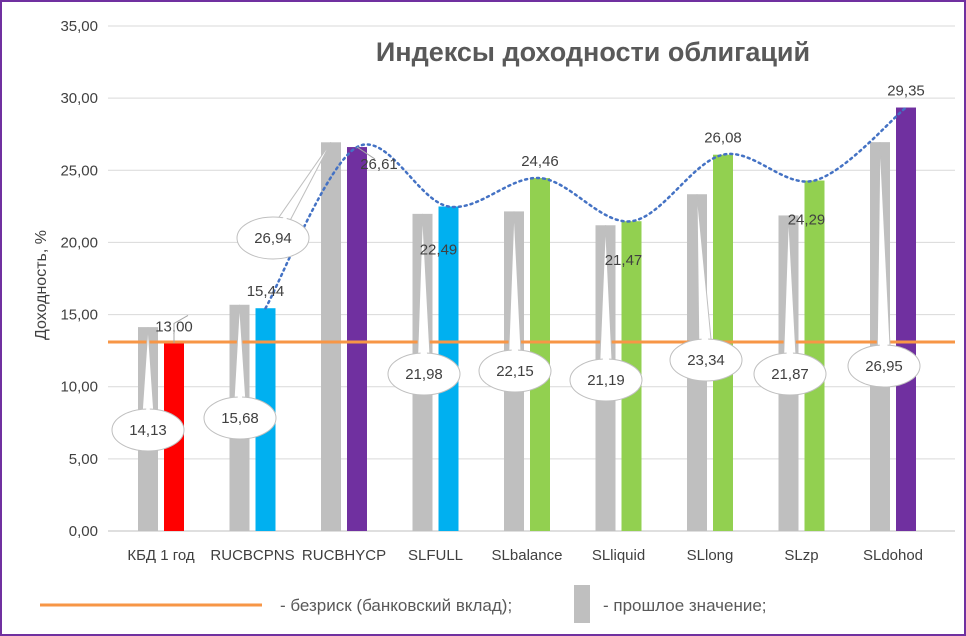 Image resolution: width=966 pixels, height=636 pixels. I want to click on current-value-label: 26,61, so click(379, 164).